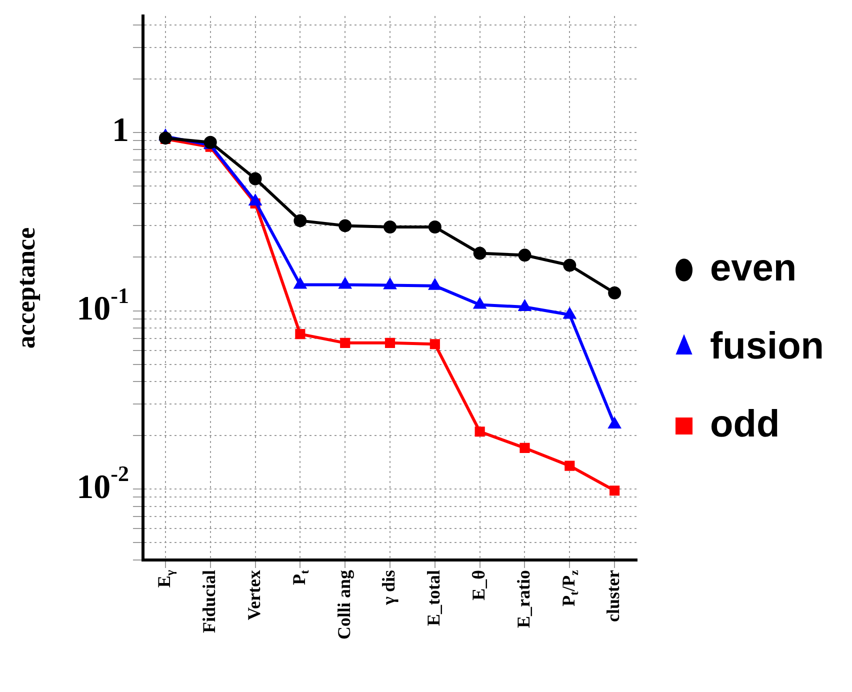 Image resolution: width=852 pixels, height=692 pixels. I want to click on x-tick-label: cluster, so click(613, 596).